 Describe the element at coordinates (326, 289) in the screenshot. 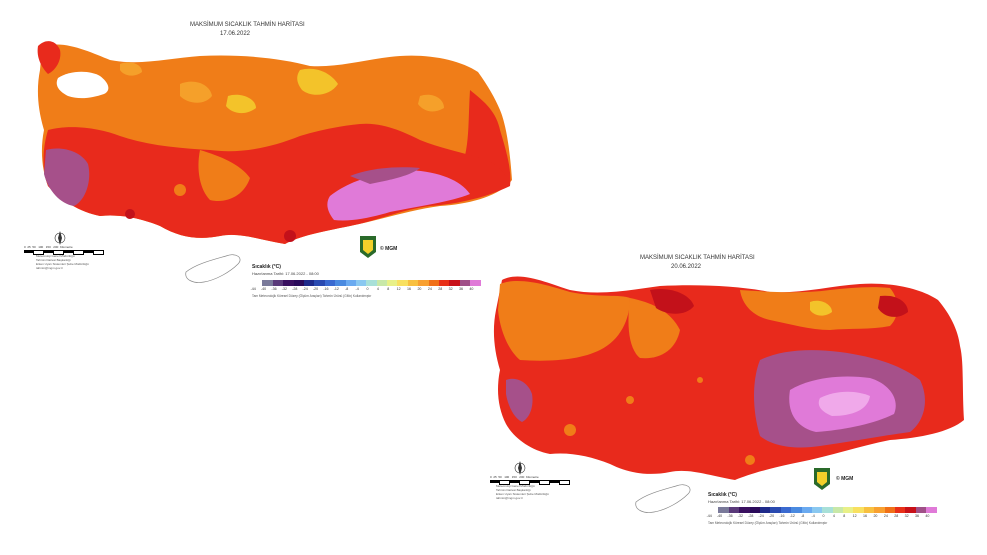

I see `color-scale-label: -16` at that location.